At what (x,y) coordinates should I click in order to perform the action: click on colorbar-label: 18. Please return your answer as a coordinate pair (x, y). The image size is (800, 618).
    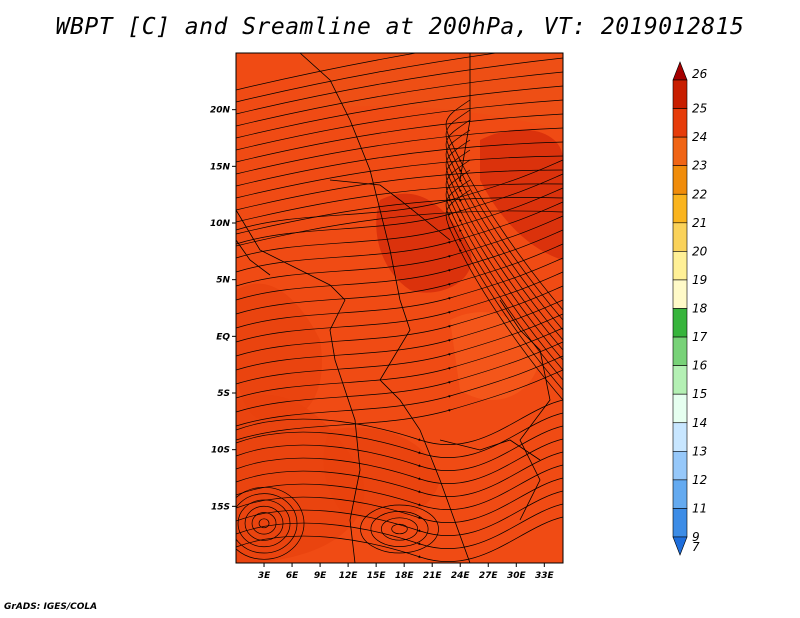
    Looking at the image, I should click on (700, 309).